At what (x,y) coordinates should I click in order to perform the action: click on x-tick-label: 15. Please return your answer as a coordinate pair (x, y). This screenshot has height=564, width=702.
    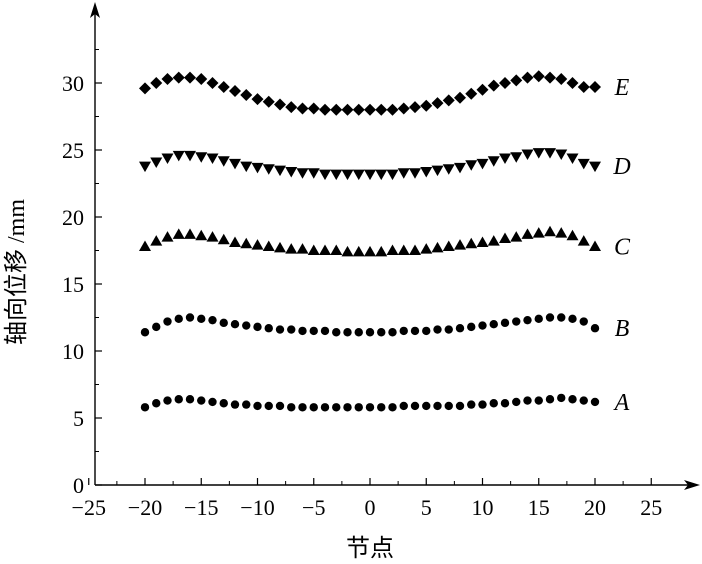
    Looking at the image, I should click on (539, 507).